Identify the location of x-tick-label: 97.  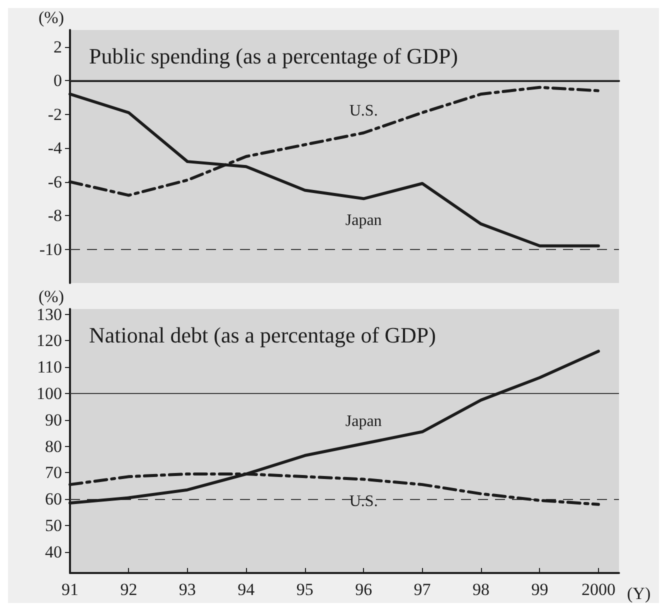
(423, 589).